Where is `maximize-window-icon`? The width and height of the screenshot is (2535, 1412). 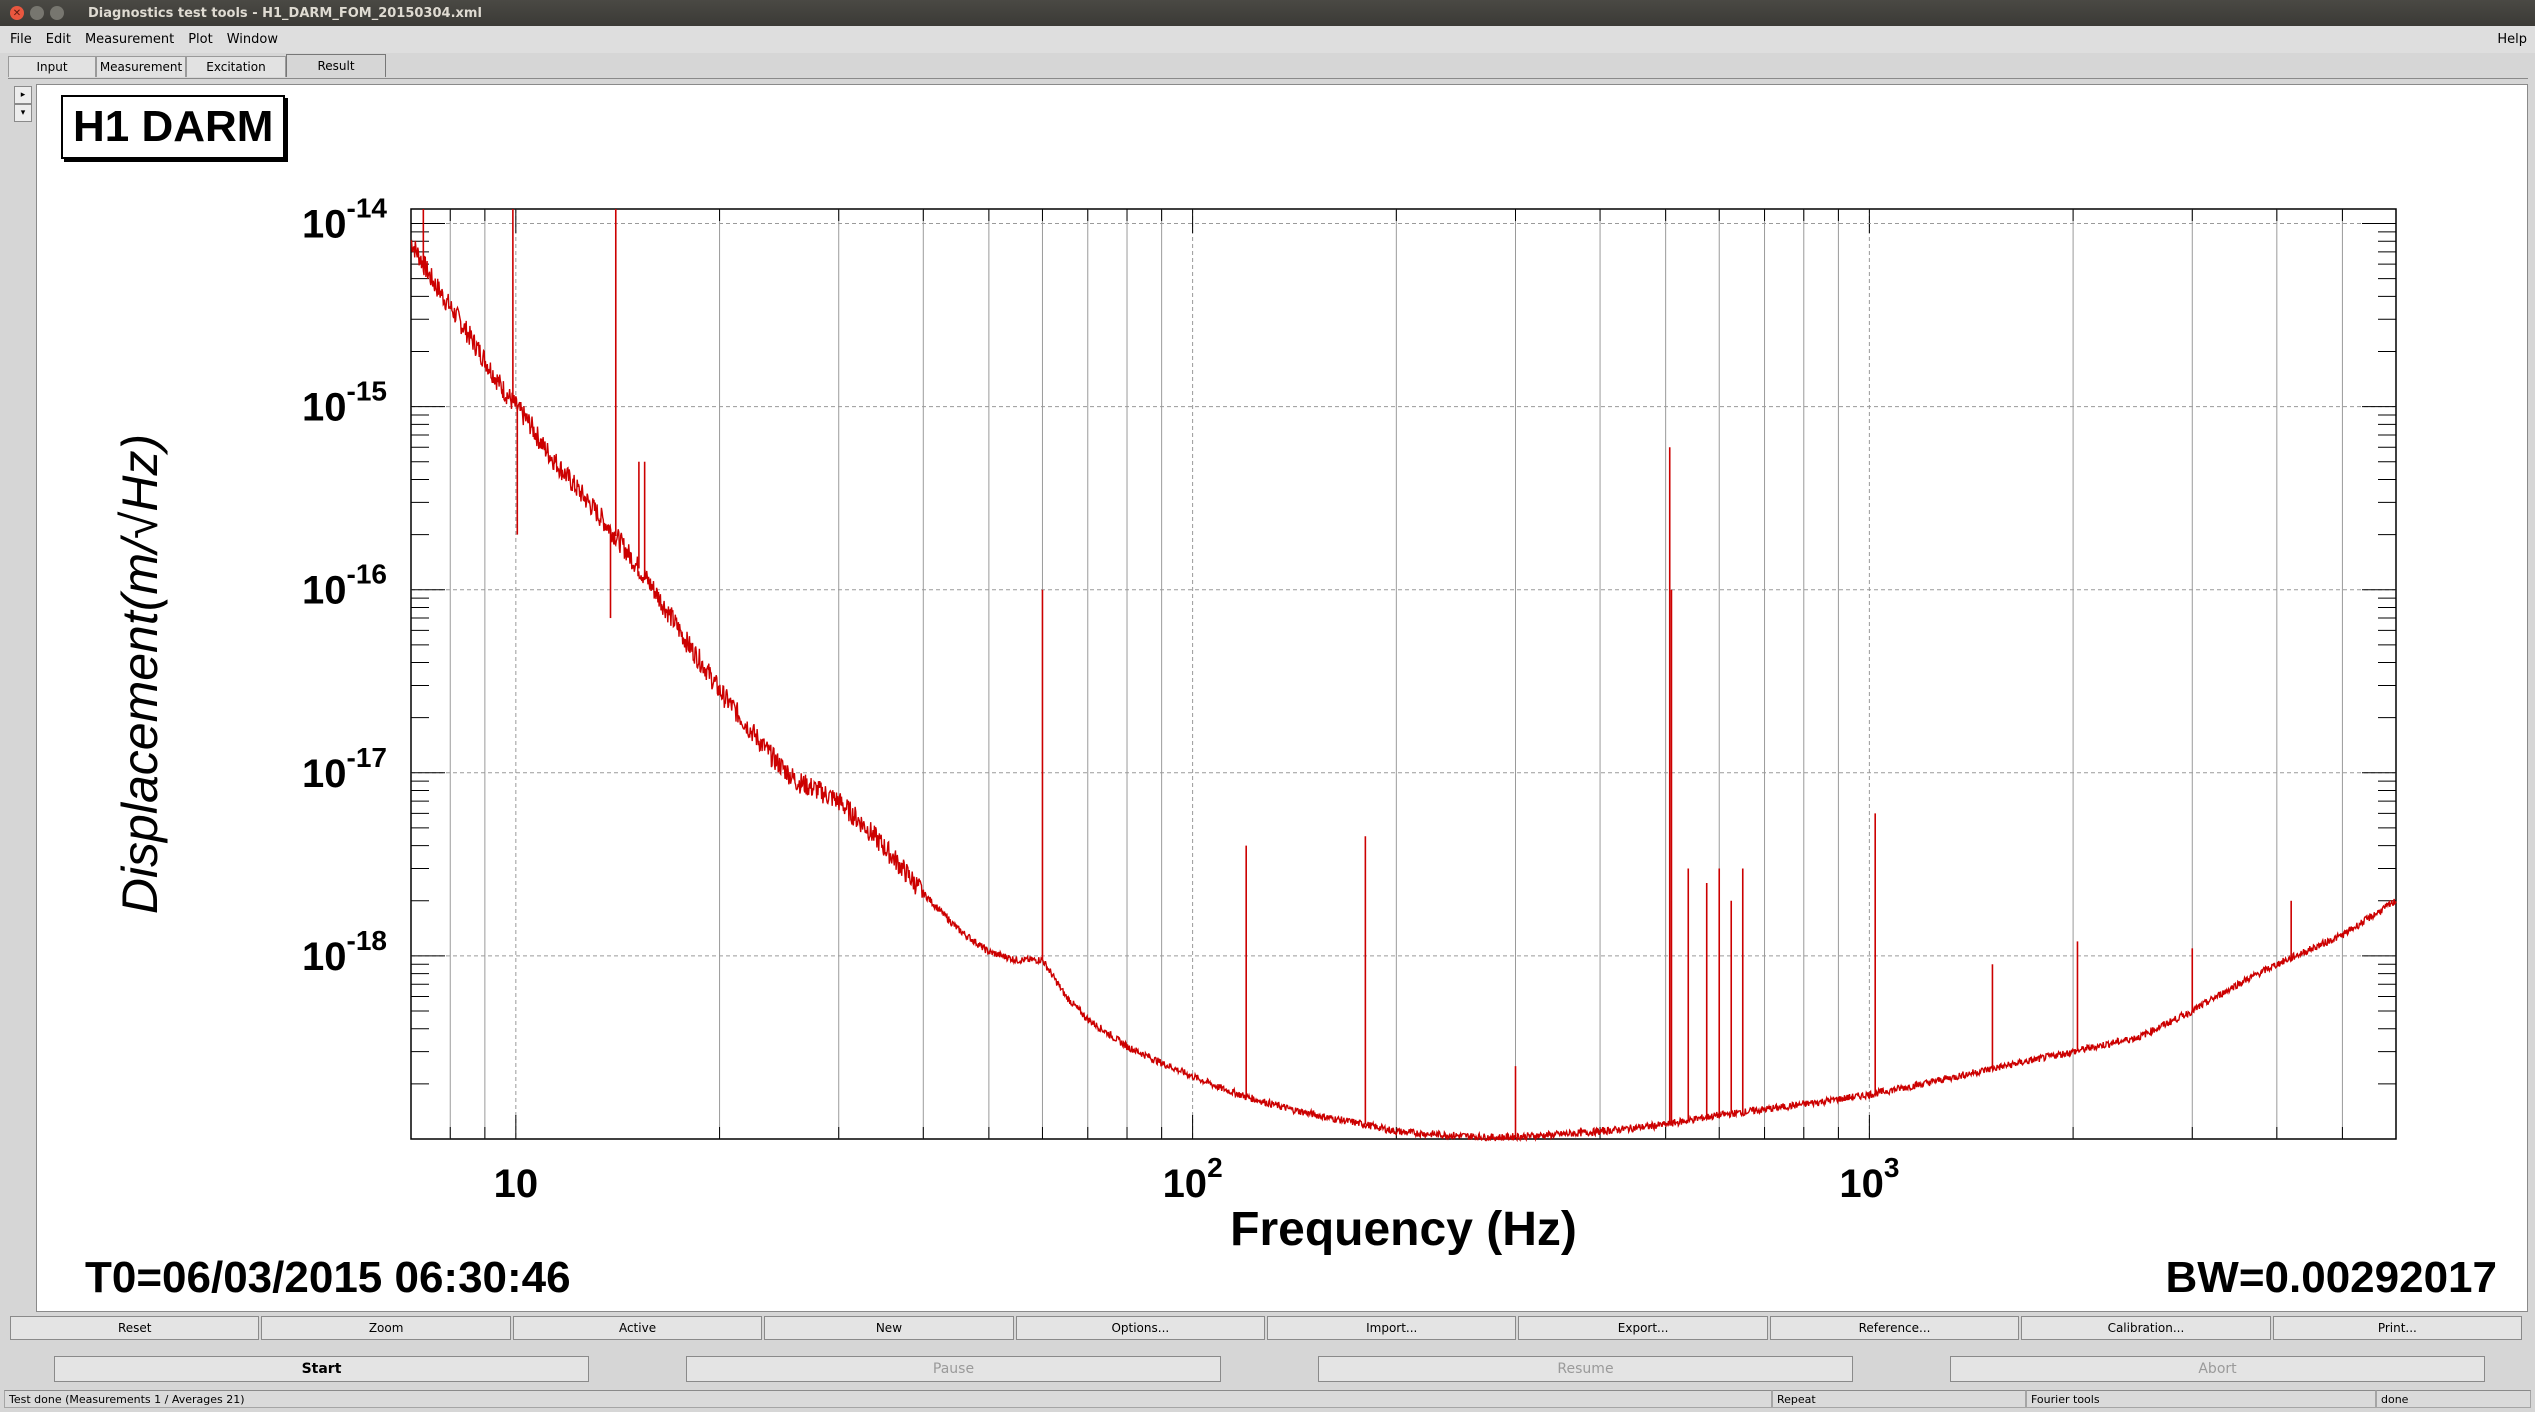 maximize-window-icon is located at coordinates (57, 13).